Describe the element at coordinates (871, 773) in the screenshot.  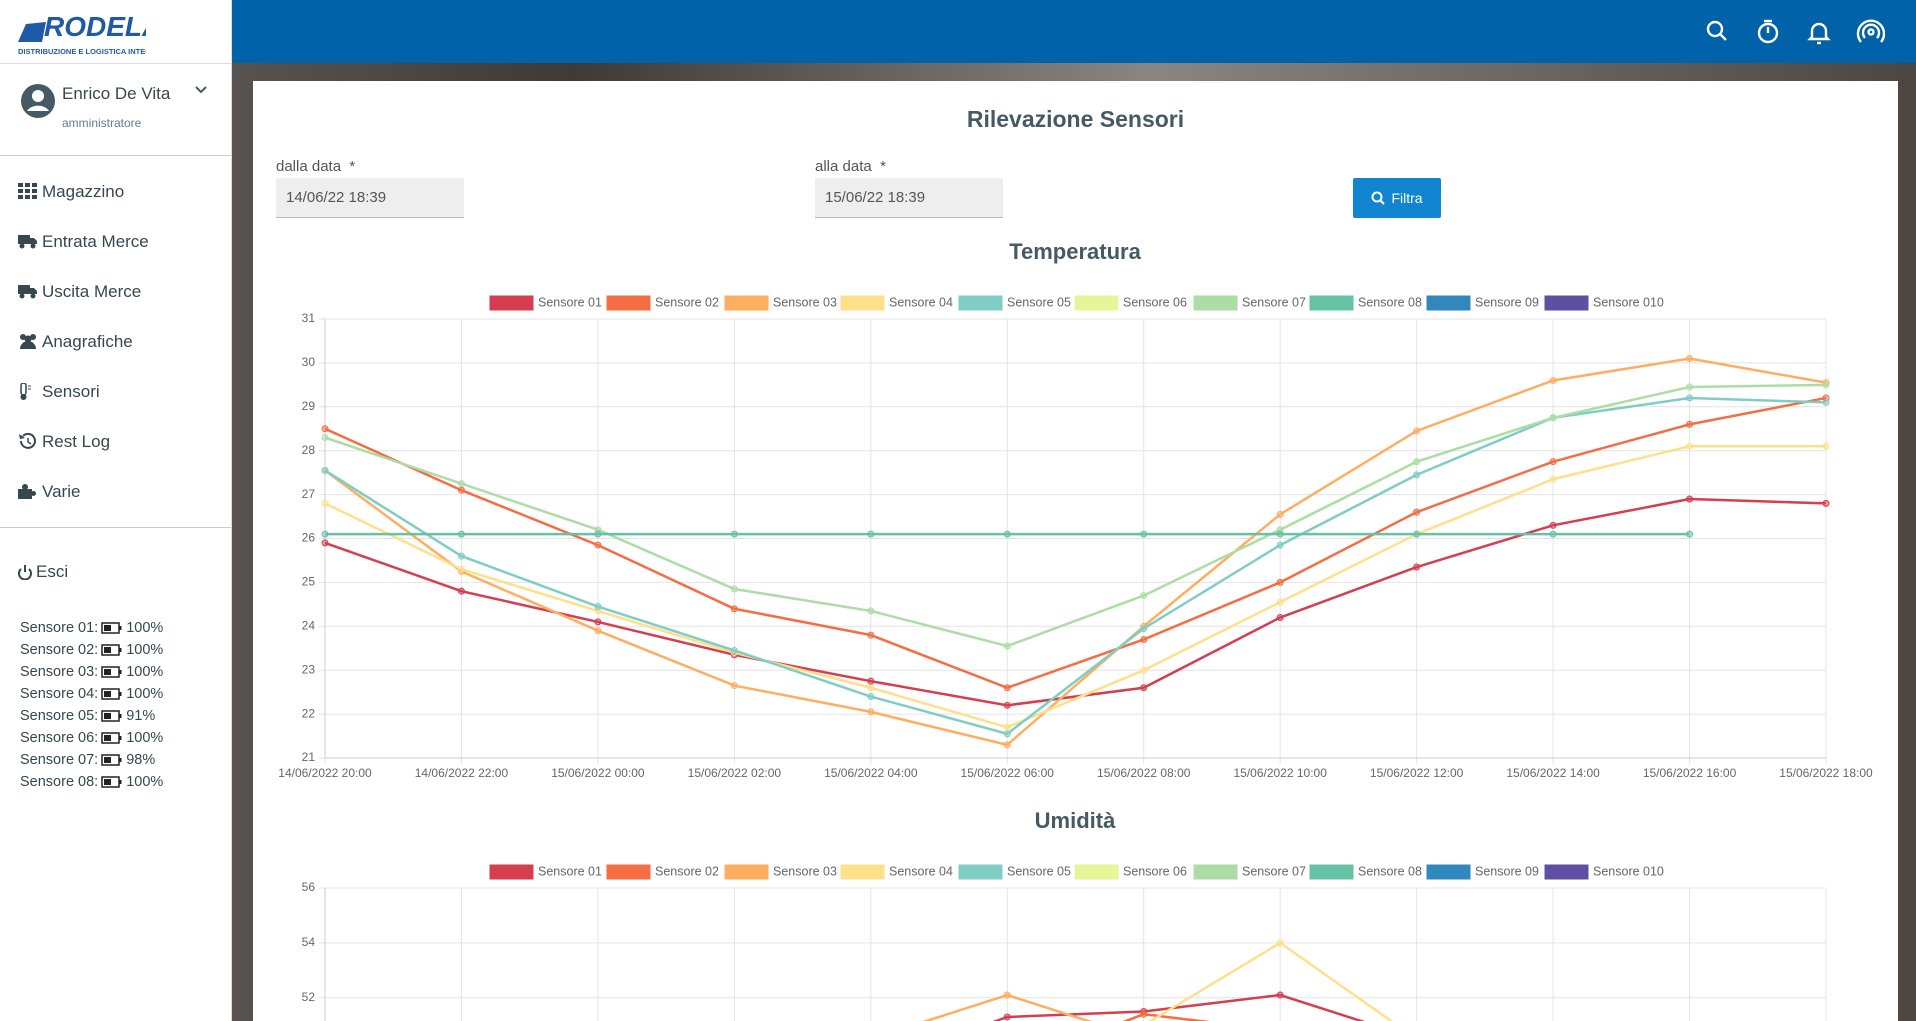
I see `x-tick-label: 15/06/2022 04:00` at that location.